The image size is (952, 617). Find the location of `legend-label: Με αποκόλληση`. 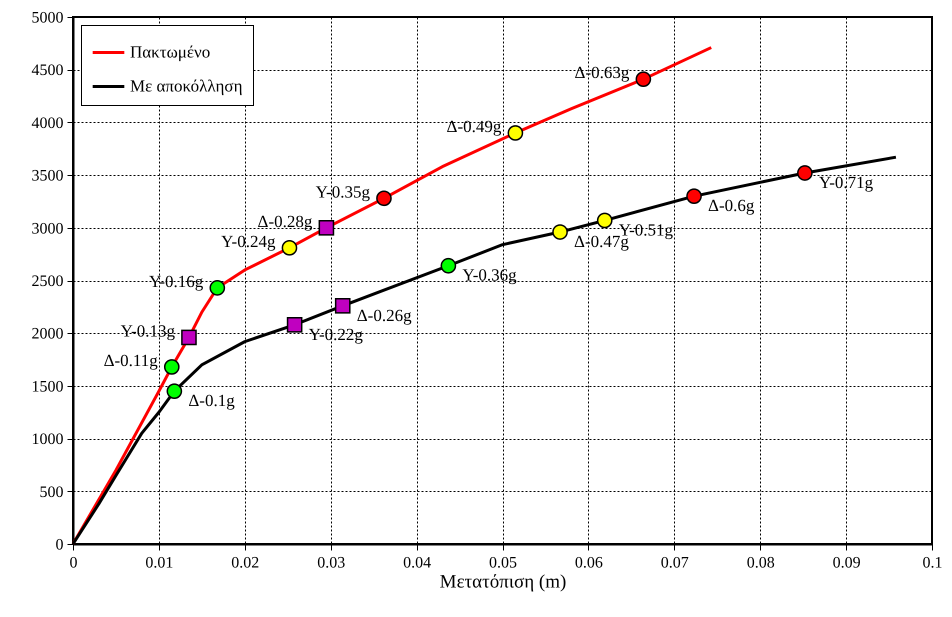

legend-label: Με αποκόλληση is located at coordinates (186, 86).